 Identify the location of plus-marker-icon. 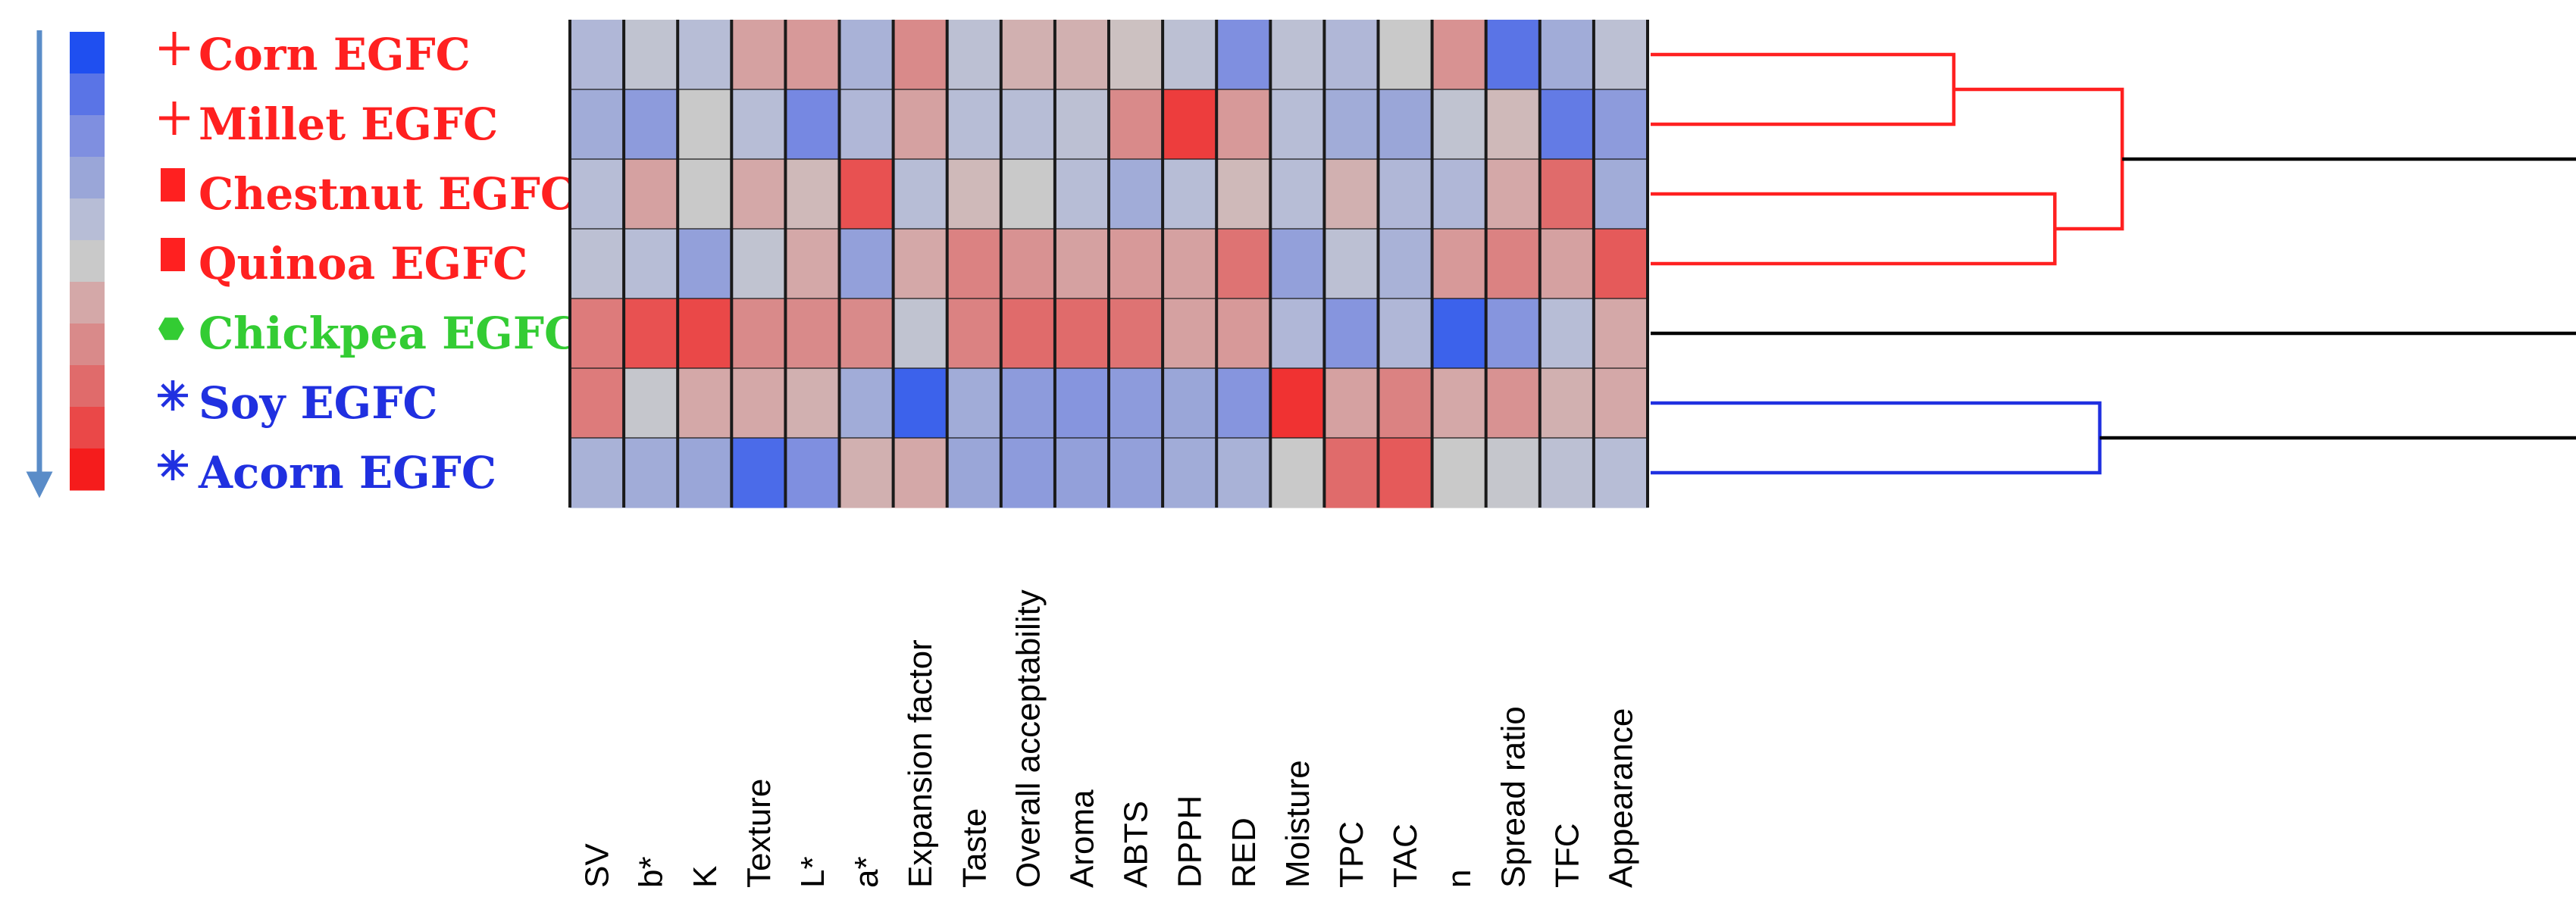
(174, 48).